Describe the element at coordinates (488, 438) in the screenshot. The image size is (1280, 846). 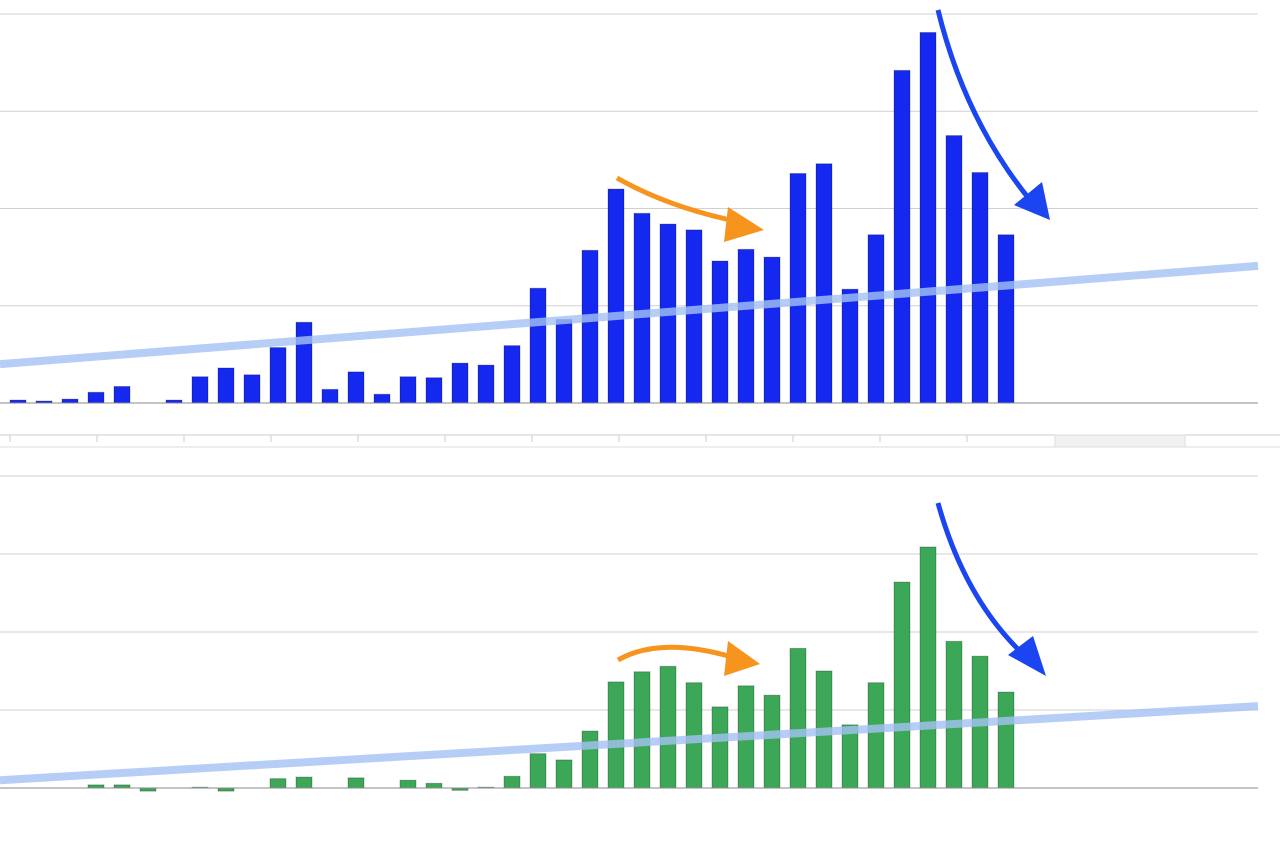
I see `strip-ticks` at that location.